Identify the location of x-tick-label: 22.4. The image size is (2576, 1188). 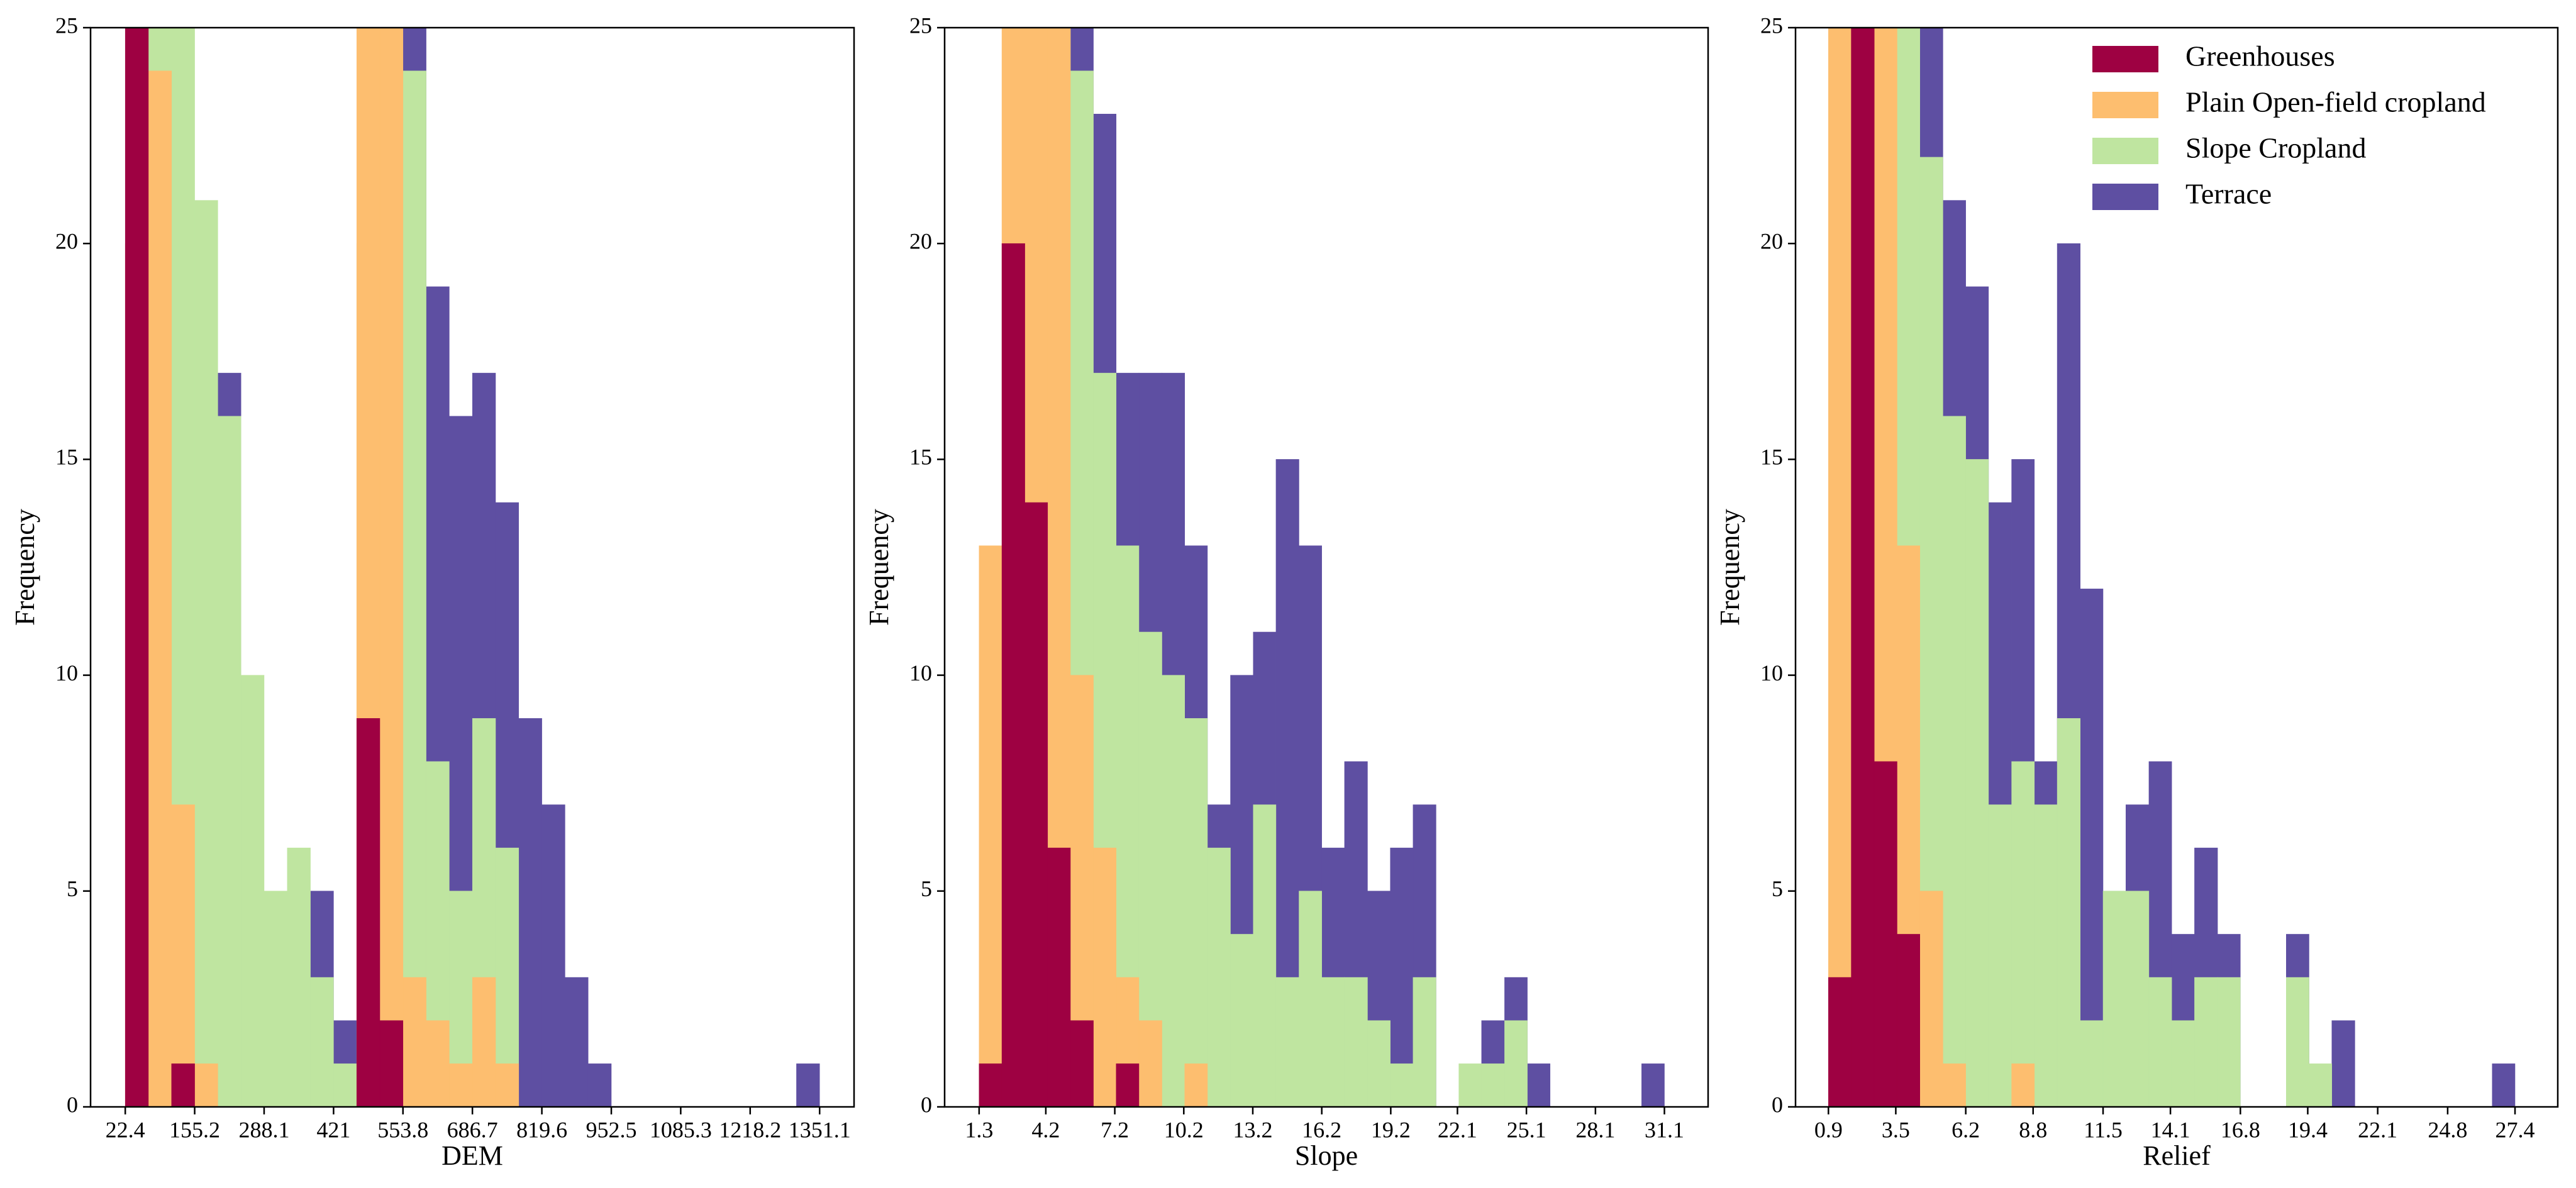
(125, 1129).